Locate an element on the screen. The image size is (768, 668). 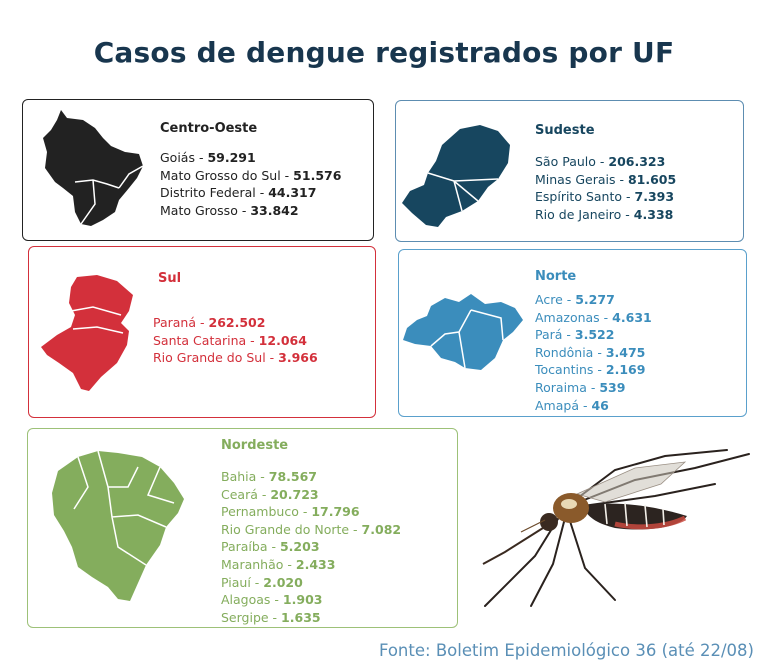
list-item: Minas Gerais - 81.605 is located at coordinates (605, 180).